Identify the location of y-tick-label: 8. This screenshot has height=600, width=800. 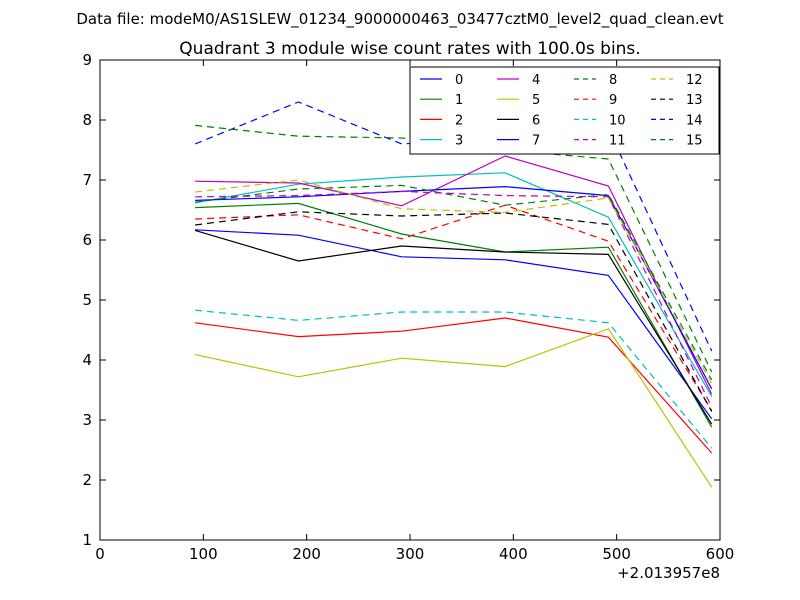
(87, 120).